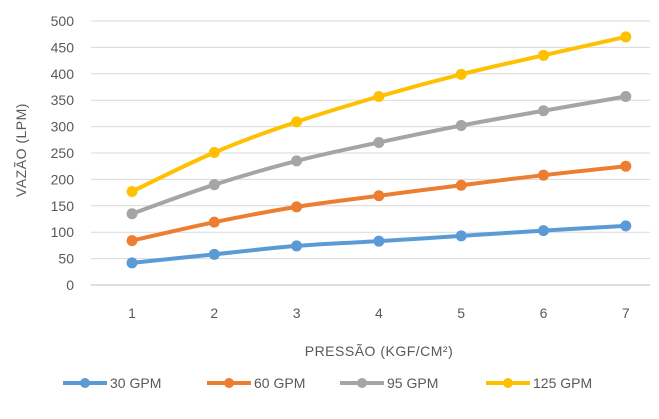 The width and height of the screenshot is (659, 419). I want to click on x-axis-title: PRESSÃO (KGF/CM²), so click(379, 351).